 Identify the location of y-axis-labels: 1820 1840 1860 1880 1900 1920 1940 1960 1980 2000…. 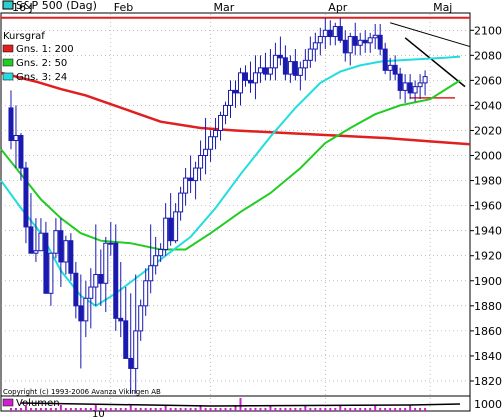
(486, 206).